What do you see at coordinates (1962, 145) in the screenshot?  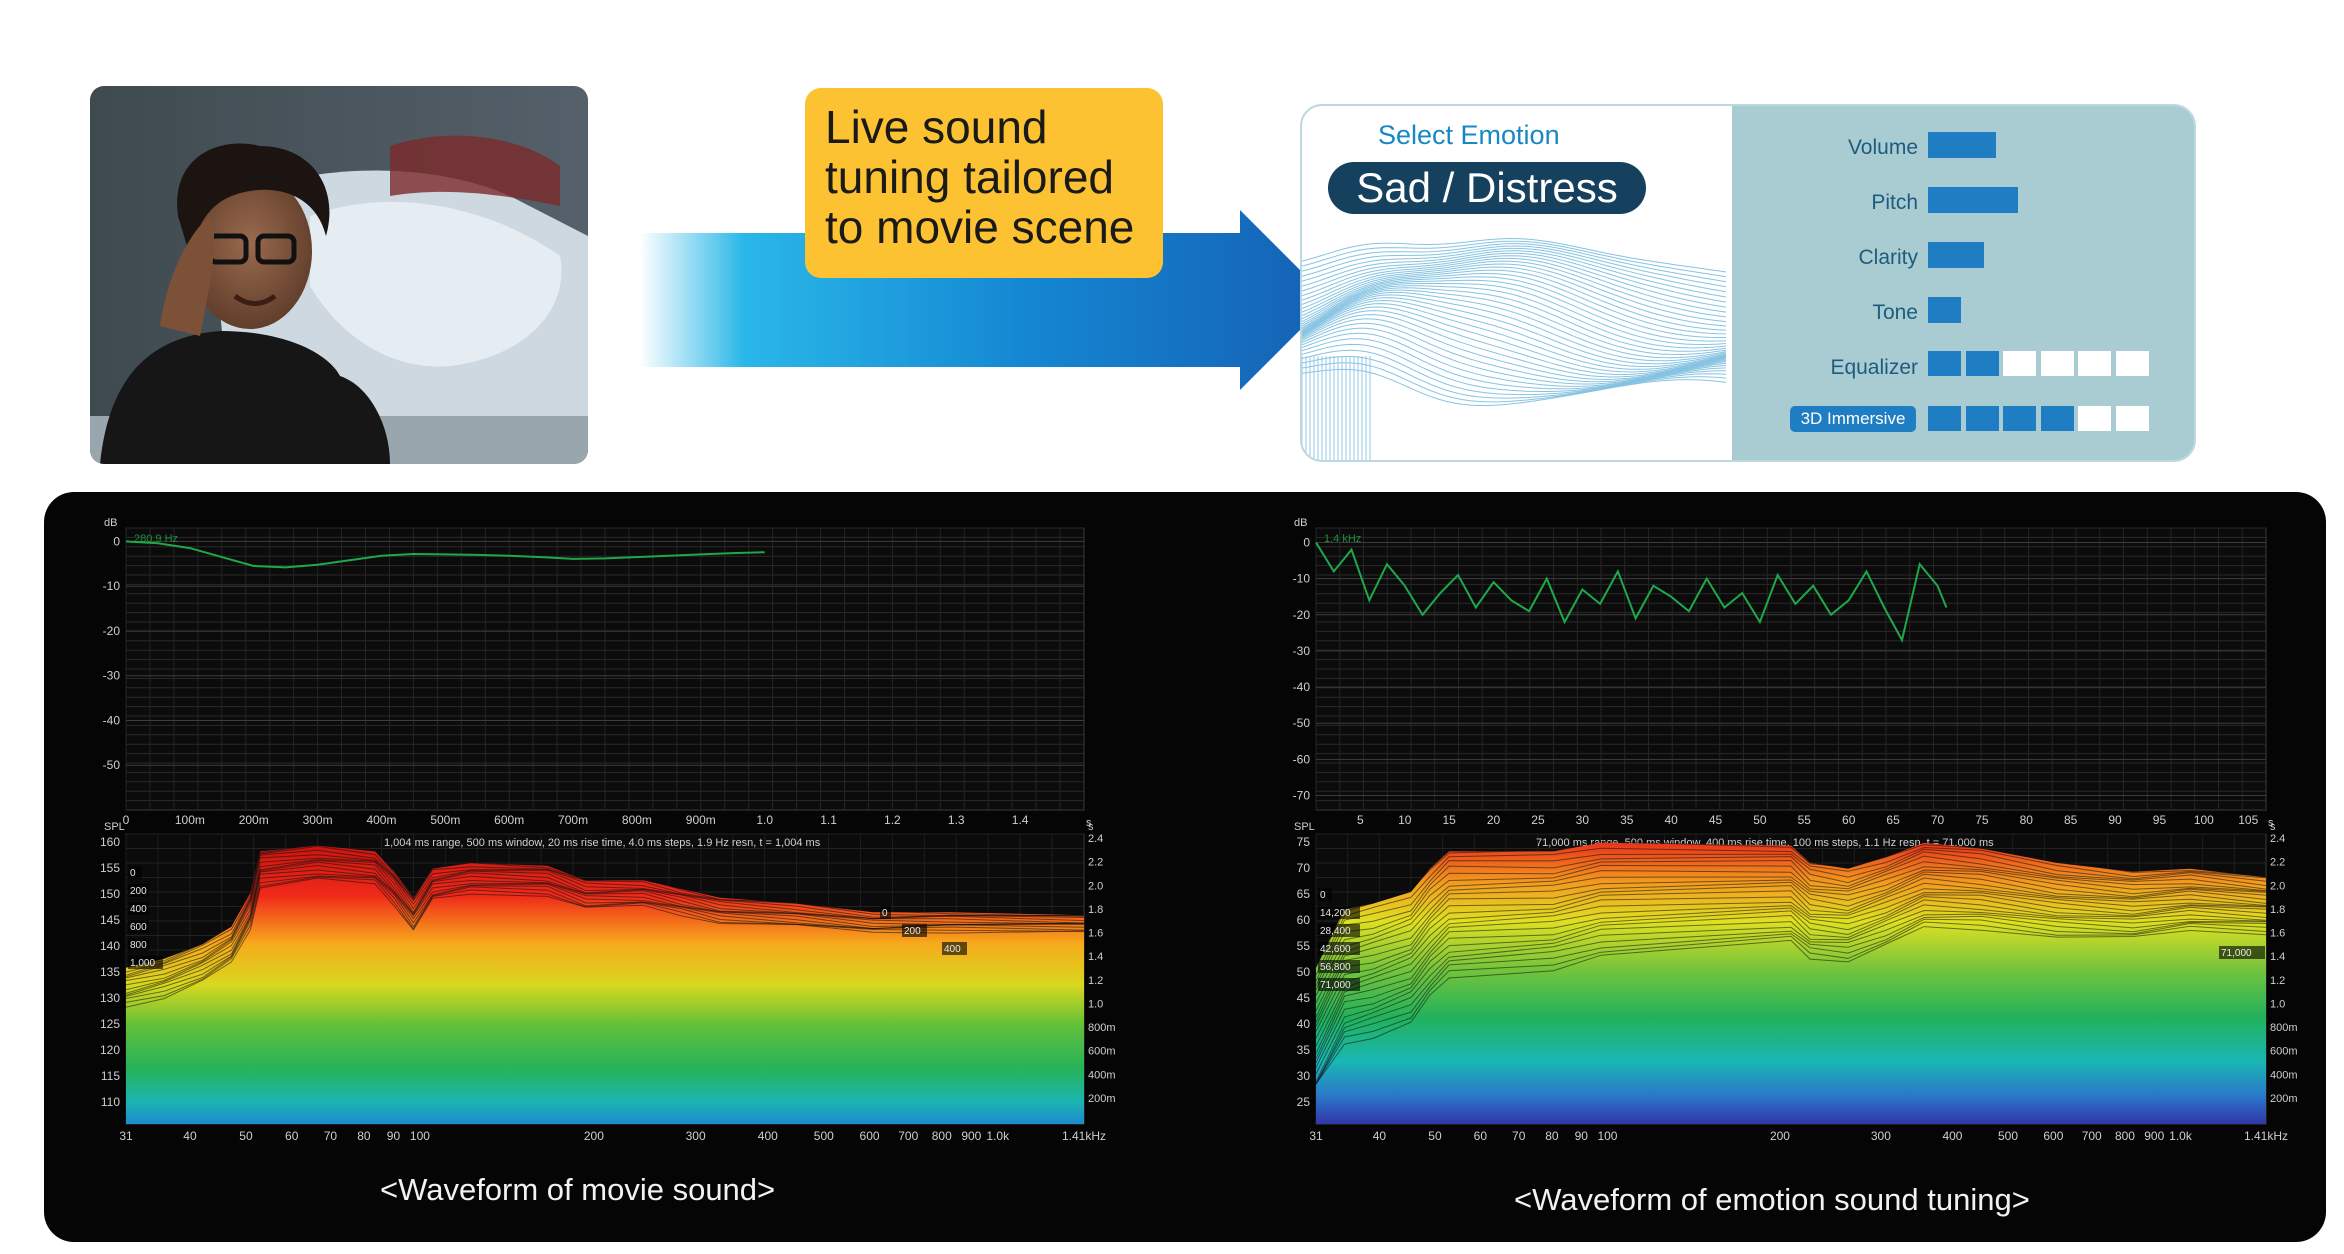 I see `volume-bar` at bounding box center [1962, 145].